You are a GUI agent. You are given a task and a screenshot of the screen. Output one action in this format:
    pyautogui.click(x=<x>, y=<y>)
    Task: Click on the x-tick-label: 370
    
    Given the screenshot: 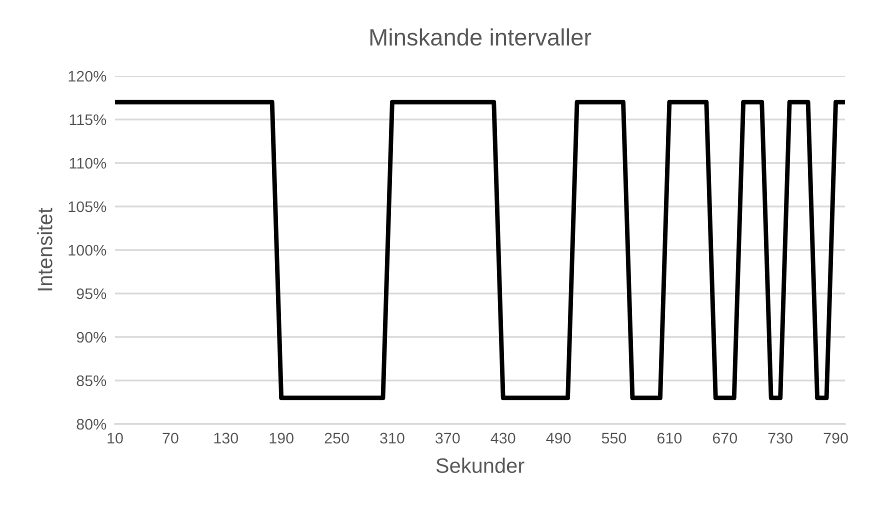 What is the action you would take?
    pyautogui.click(x=447, y=438)
    